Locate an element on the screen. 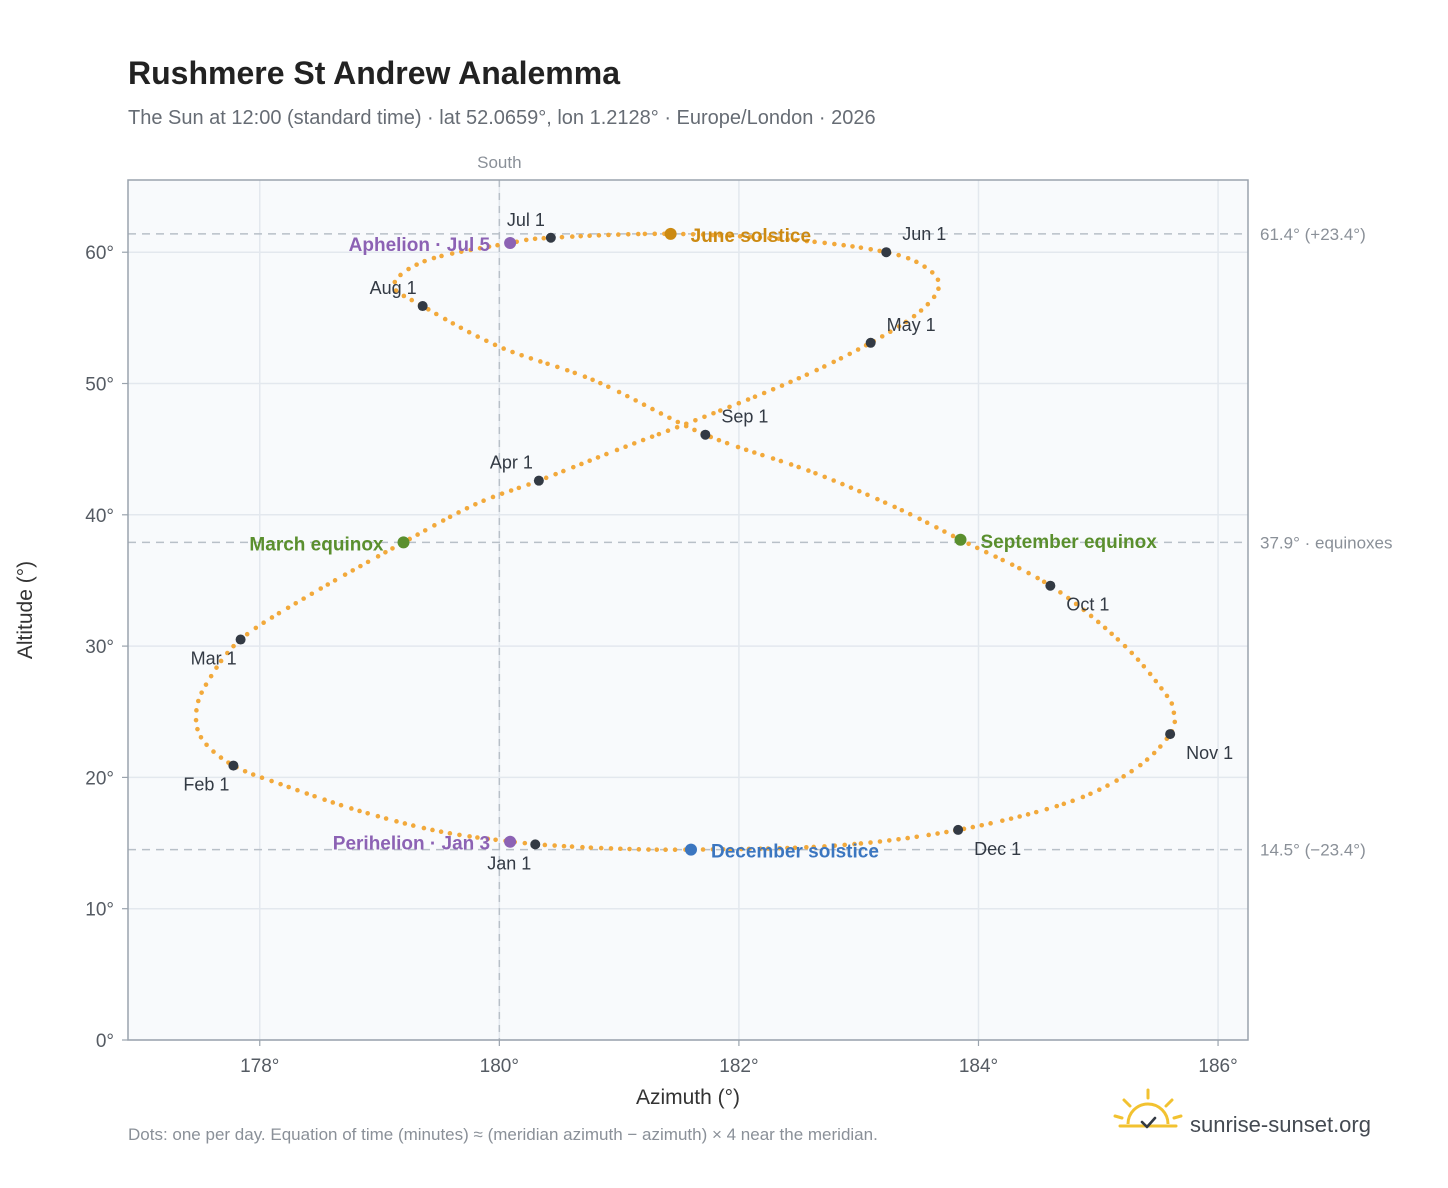 Image resolution: width=1448 pixels, height=1188 pixels. x-axis-label: Azimuth (°) is located at coordinates (688, 1097).